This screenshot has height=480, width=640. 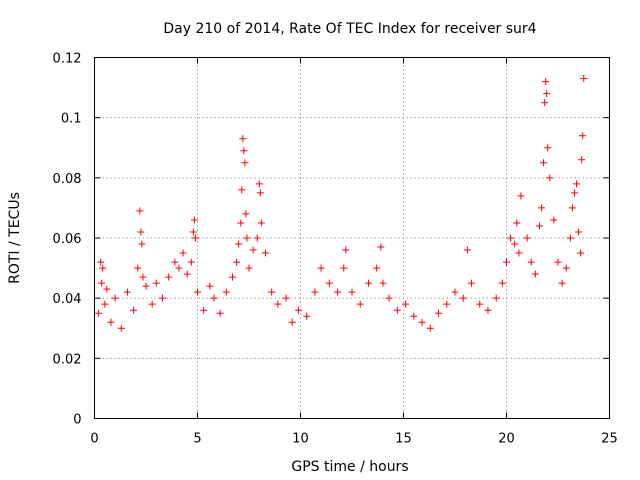 I want to click on y-tick-label: 0, so click(x=77, y=420).